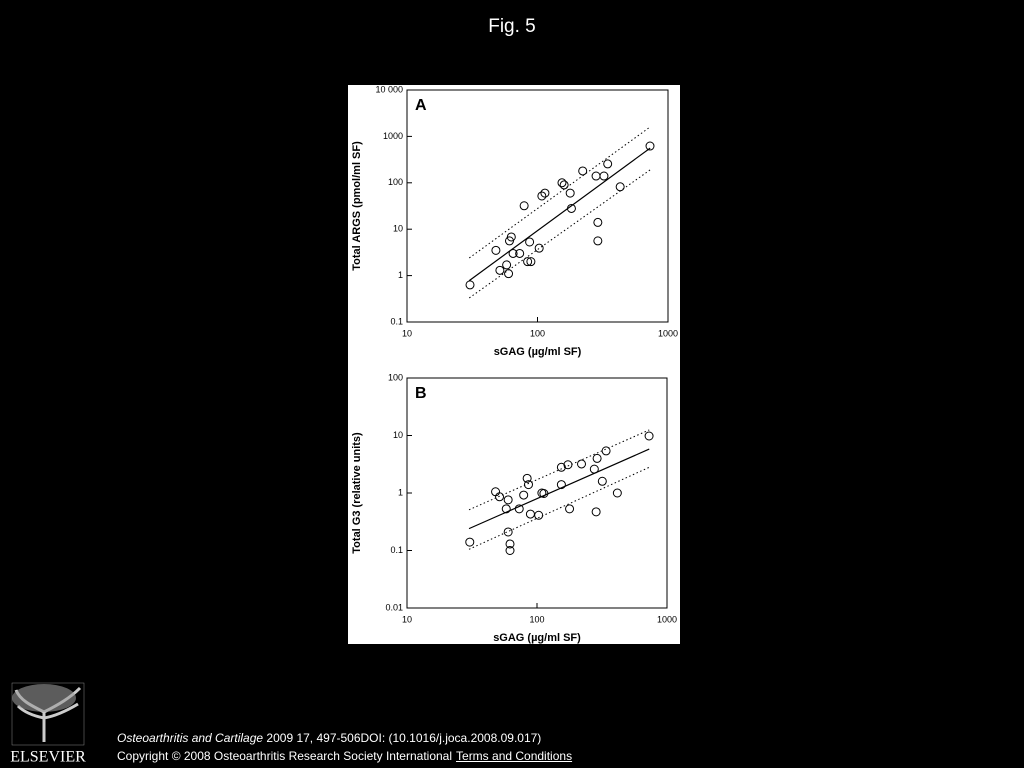 This screenshot has width=1024, height=768. Describe the element at coordinates (357, 493) in the screenshot. I see `y-axis-label: Total G3 (relative units)` at that location.